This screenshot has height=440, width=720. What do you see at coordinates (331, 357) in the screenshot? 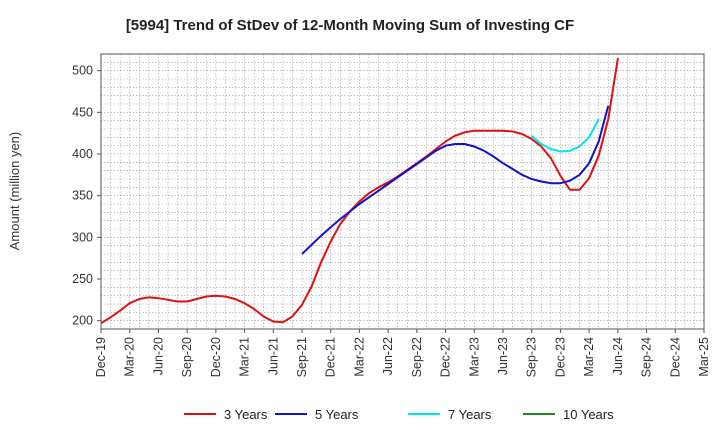
I see `x-tick-label: Dec-21` at bounding box center [331, 357].